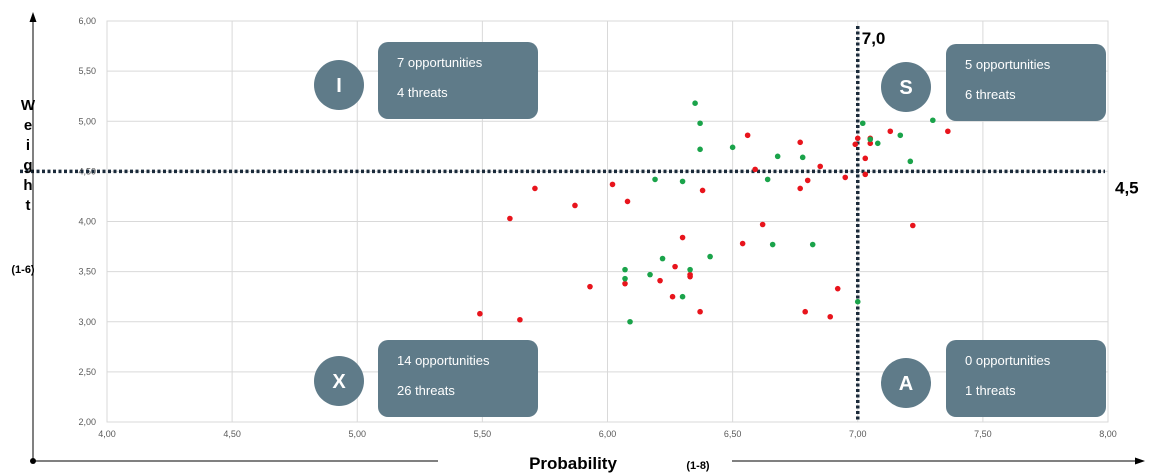  I want to click on threshold-x-label: 7,0, so click(874, 38).